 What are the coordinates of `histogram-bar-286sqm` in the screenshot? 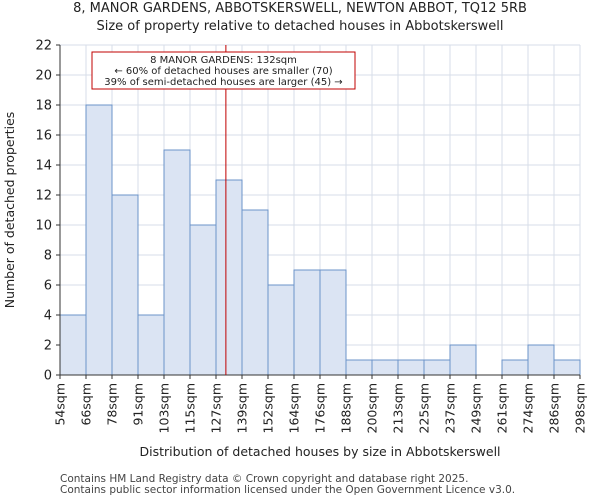 It's located at (567, 367).